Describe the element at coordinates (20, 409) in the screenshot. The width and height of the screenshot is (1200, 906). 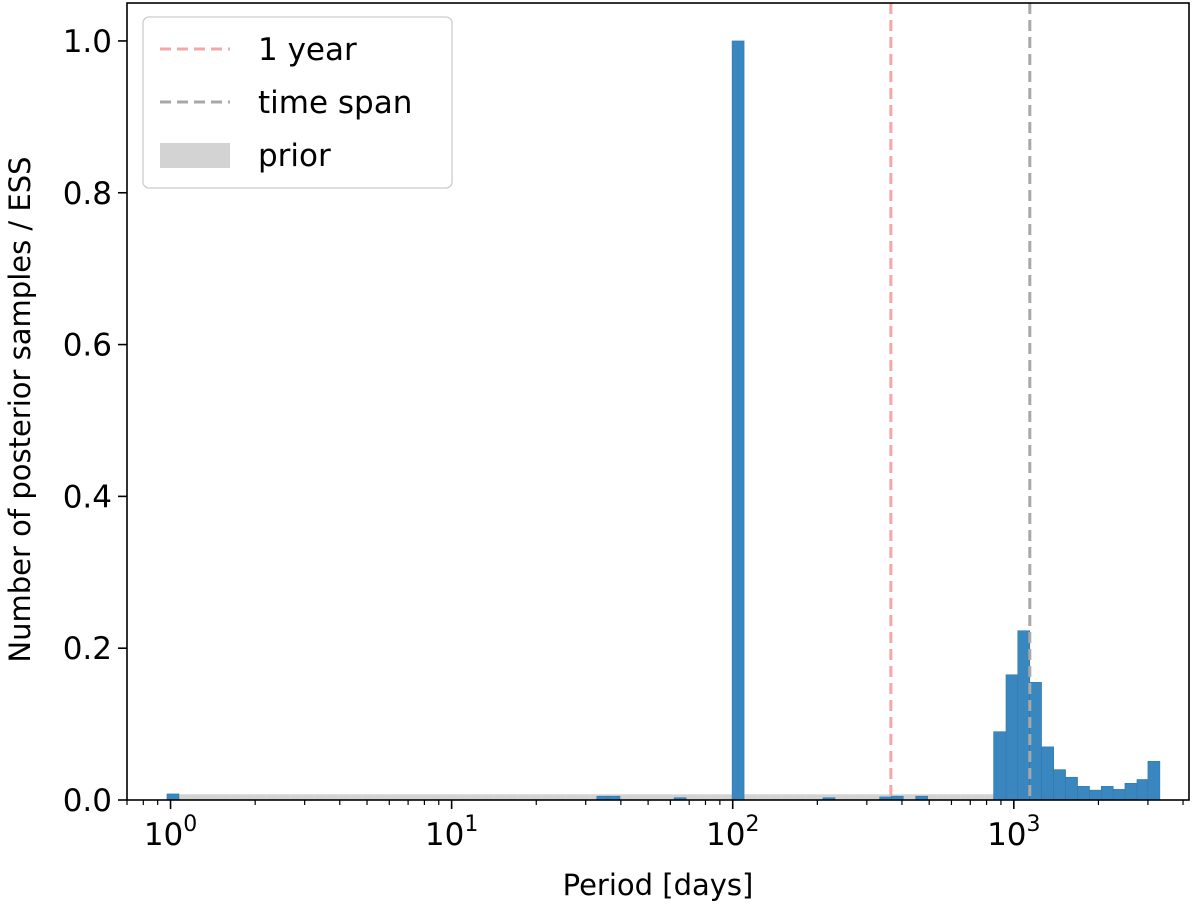
I see `y-axis-label: Number of posterior samples / ESS` at that location.